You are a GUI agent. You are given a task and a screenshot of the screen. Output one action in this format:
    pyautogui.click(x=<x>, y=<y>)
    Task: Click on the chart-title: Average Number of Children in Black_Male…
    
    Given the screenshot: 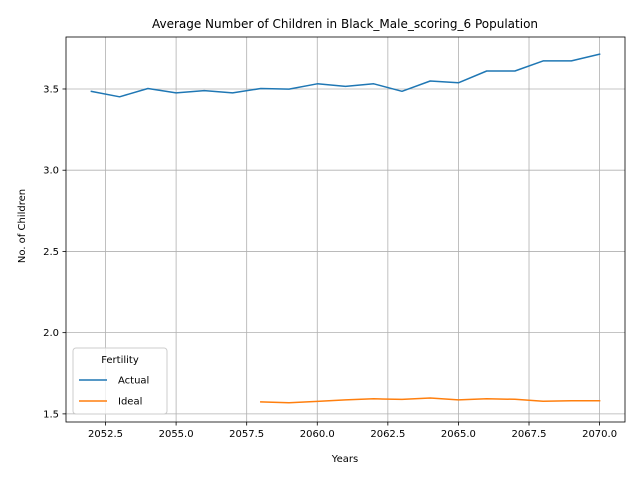 What is the action you would take?
    pyautogui.click(x=345, y=24)
    